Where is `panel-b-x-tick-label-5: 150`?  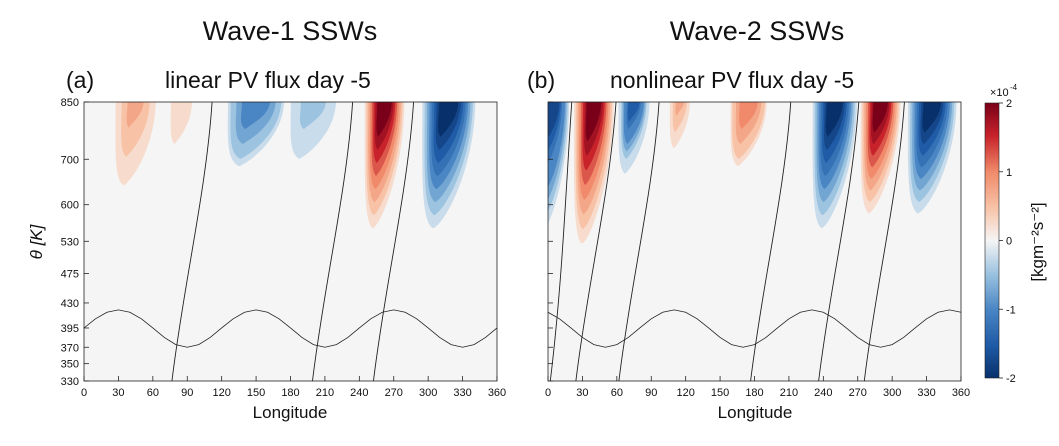
panel-b-x-tick-label-5: 150 is located at coordinates (720, 393).